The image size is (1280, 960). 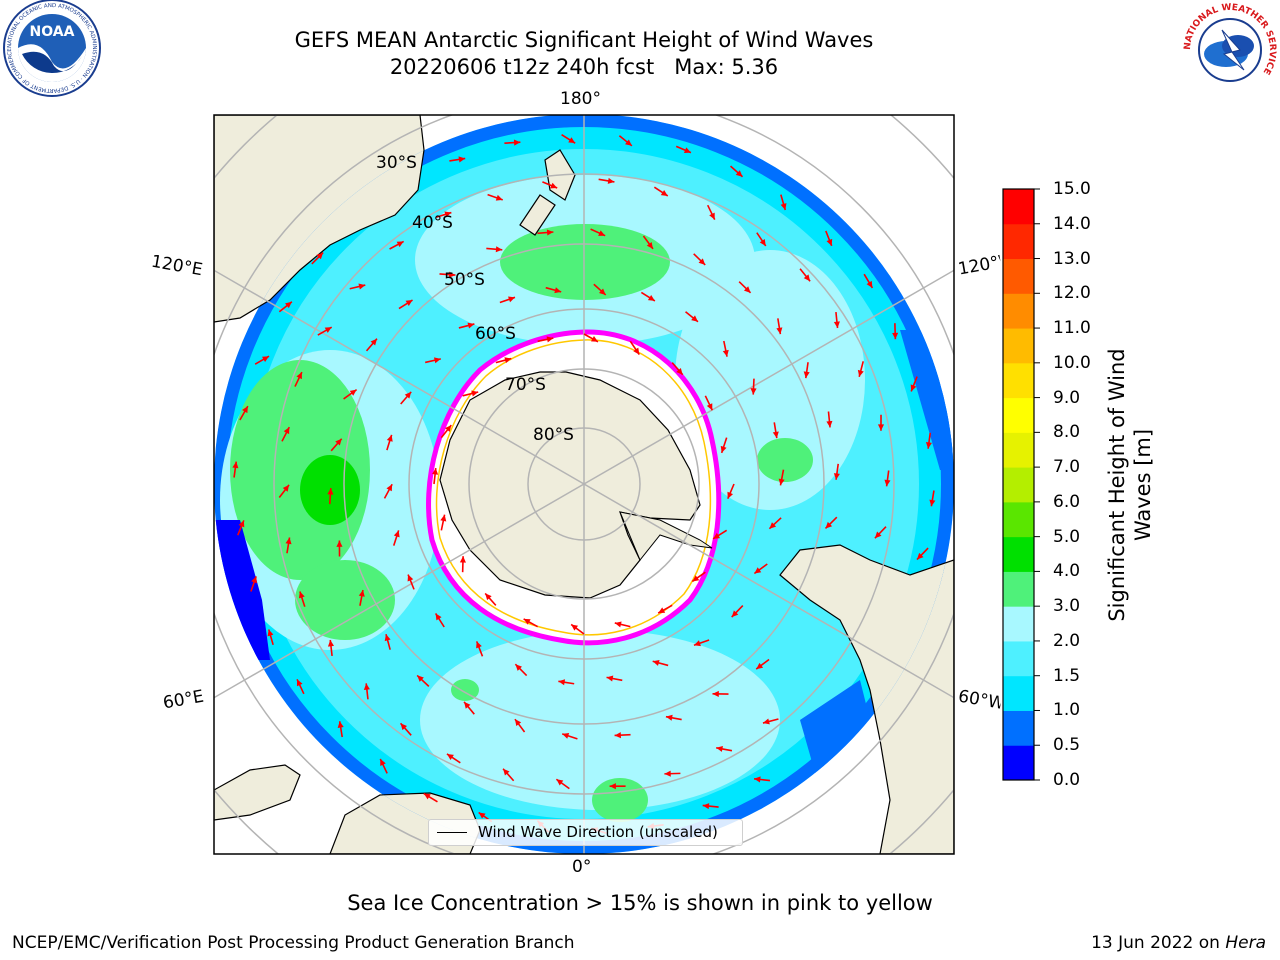 I want to click on lat-label-70s: 70°S, so click(x=525, y=385).